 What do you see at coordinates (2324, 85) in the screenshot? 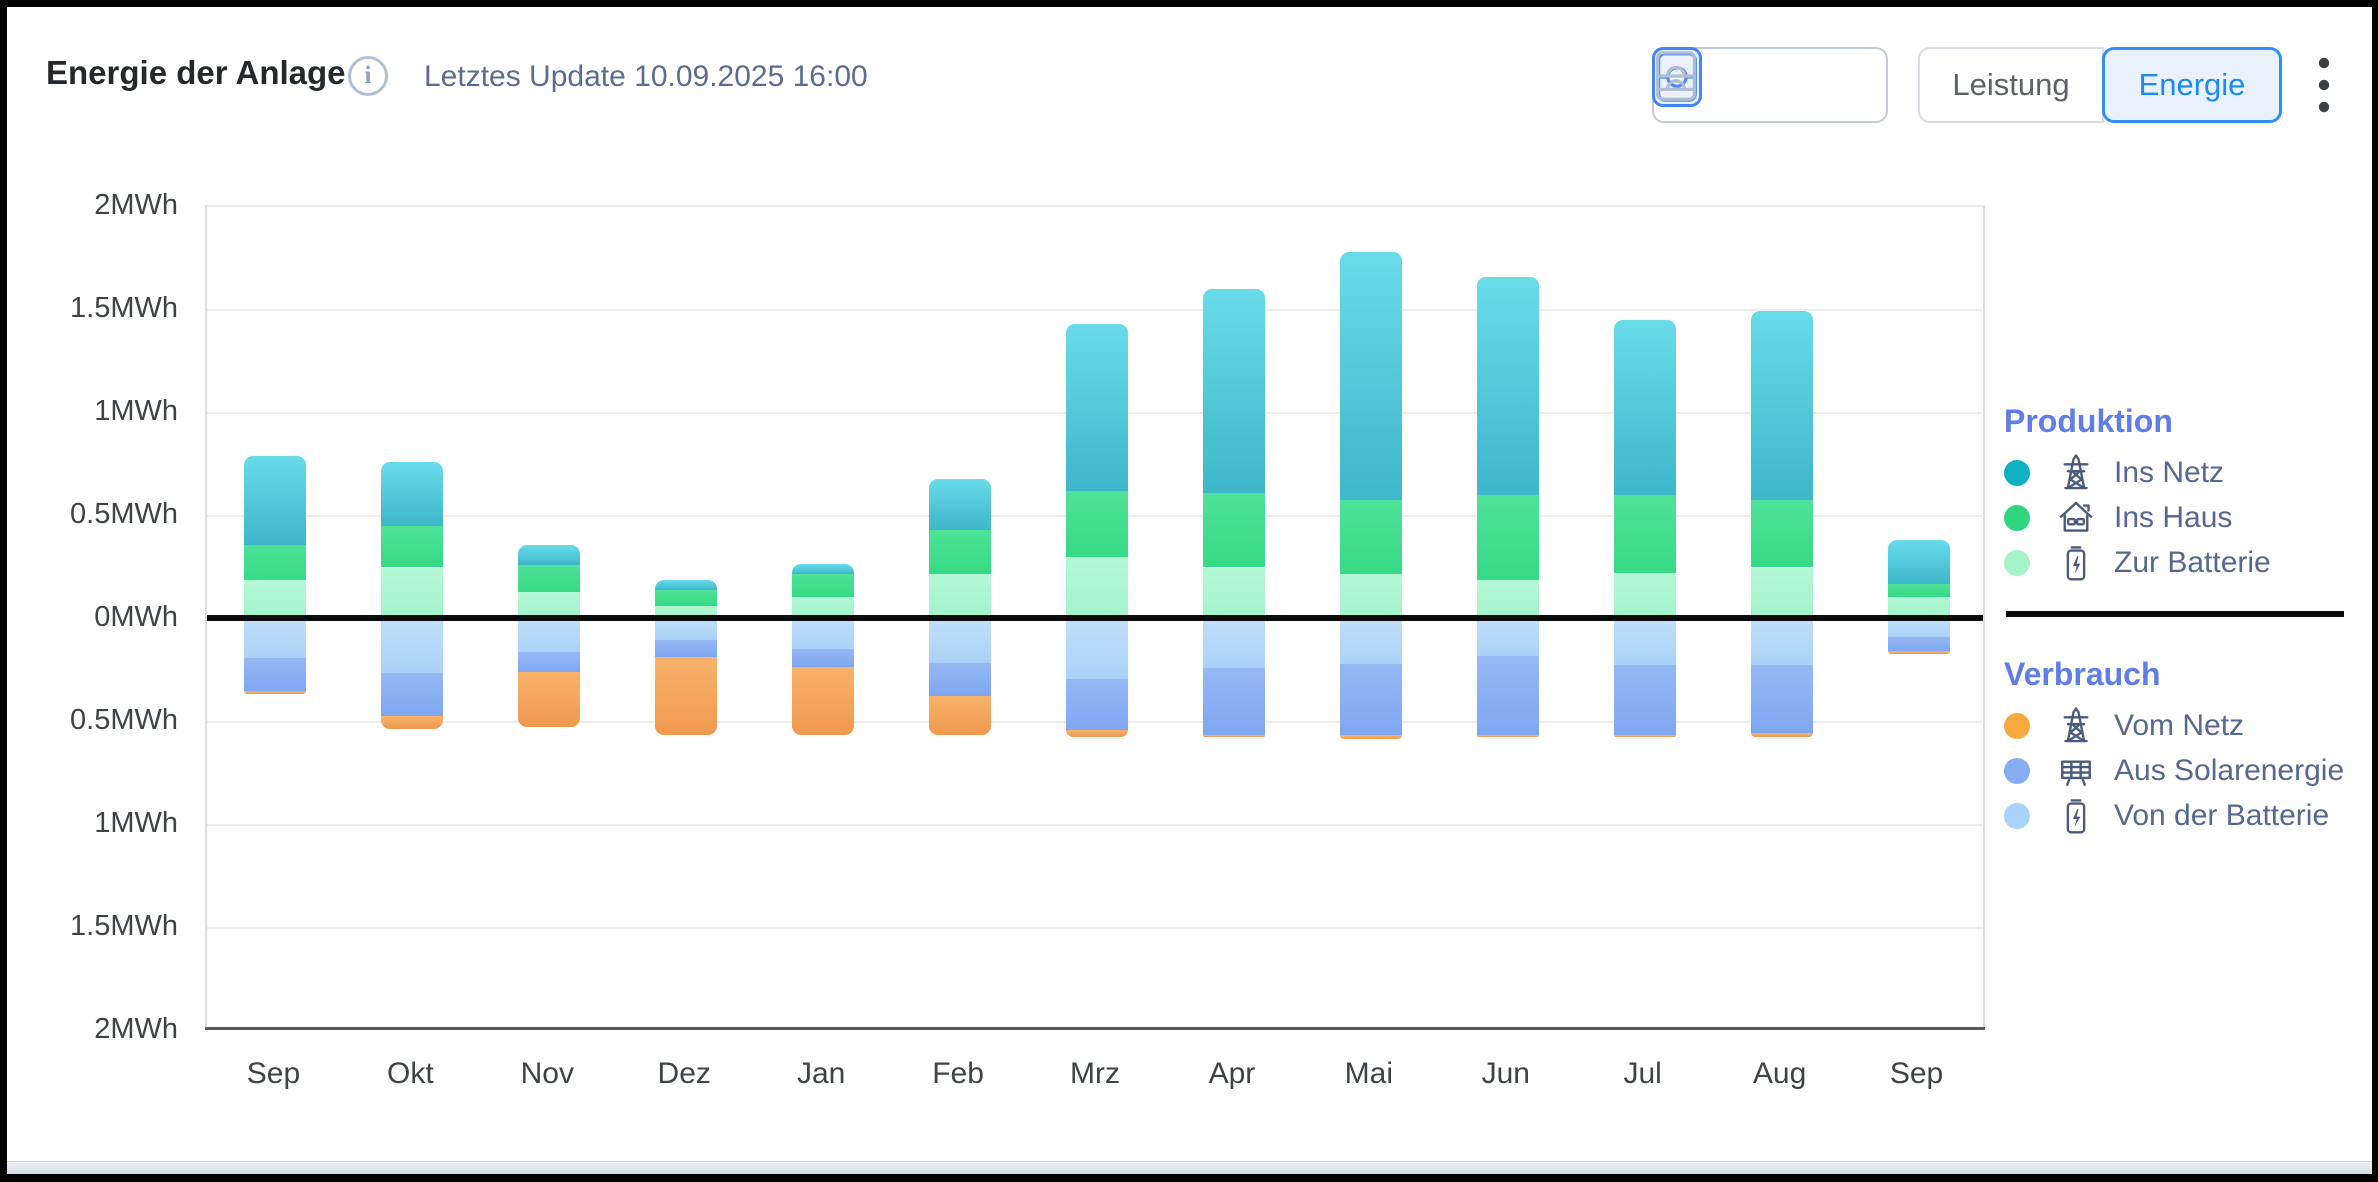
I see `more-options-button` at bounding box center [2324, 85].